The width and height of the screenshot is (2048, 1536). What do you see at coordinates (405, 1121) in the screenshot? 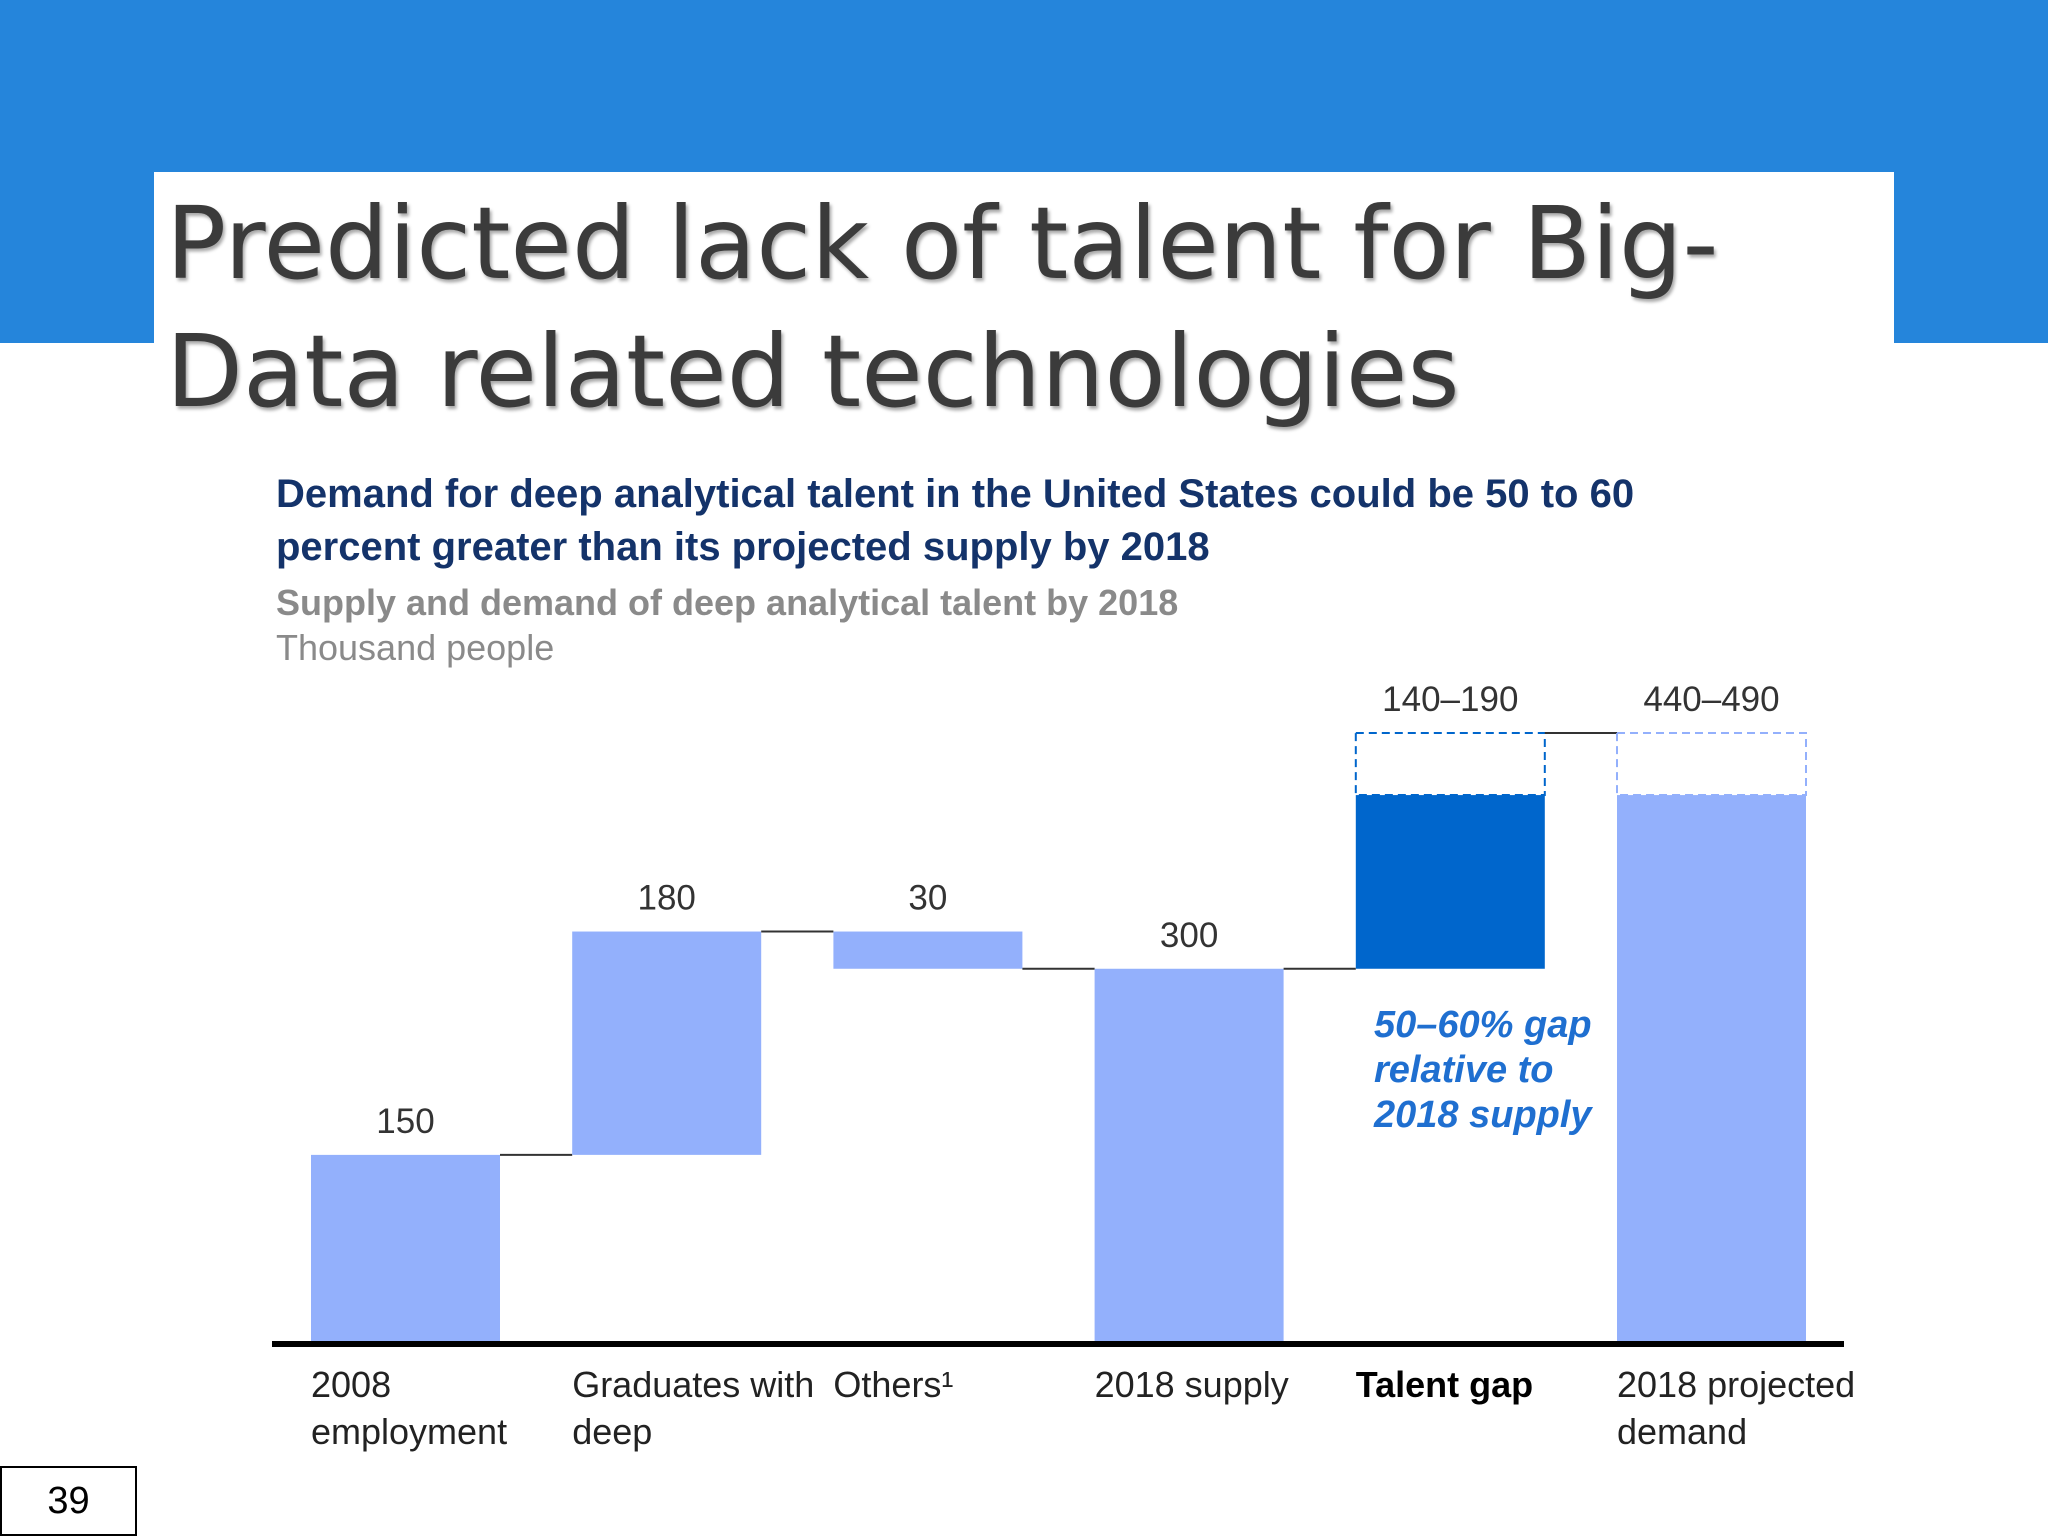
I see `value-label: 150` at bounding box center [405, 1121].